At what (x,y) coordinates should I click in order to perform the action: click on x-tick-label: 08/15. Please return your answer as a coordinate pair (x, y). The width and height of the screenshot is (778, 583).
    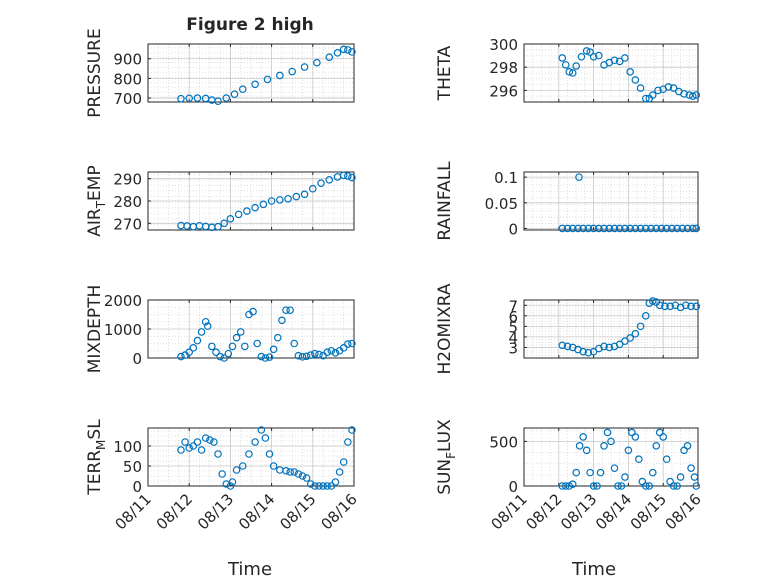
    Looking at the image, I should click on (648, 511).